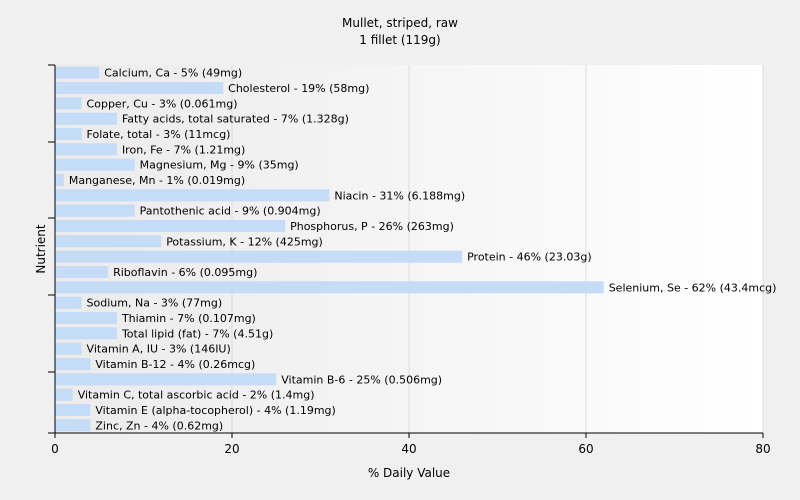 The height and width of the screenshot is (500, 800). I want to click on bar-label: Thiamin - 7% (0.107mg), so click(188, 318).